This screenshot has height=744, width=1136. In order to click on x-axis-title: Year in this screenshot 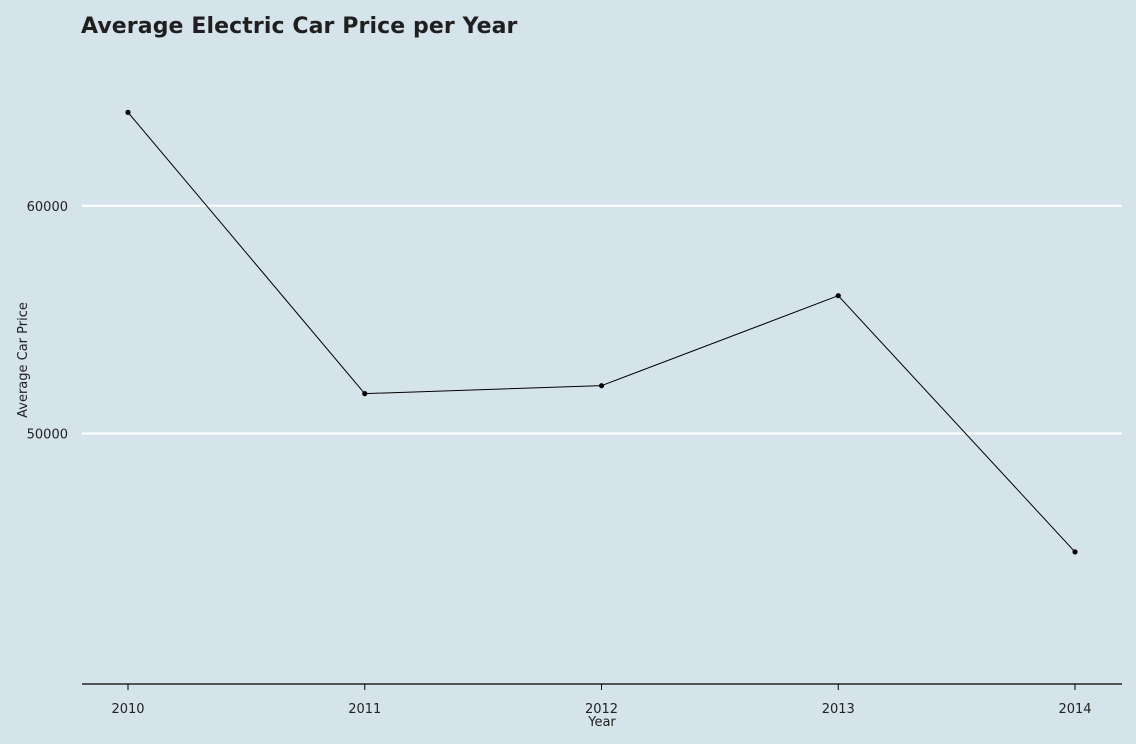, I will do `click(601, 722)`.